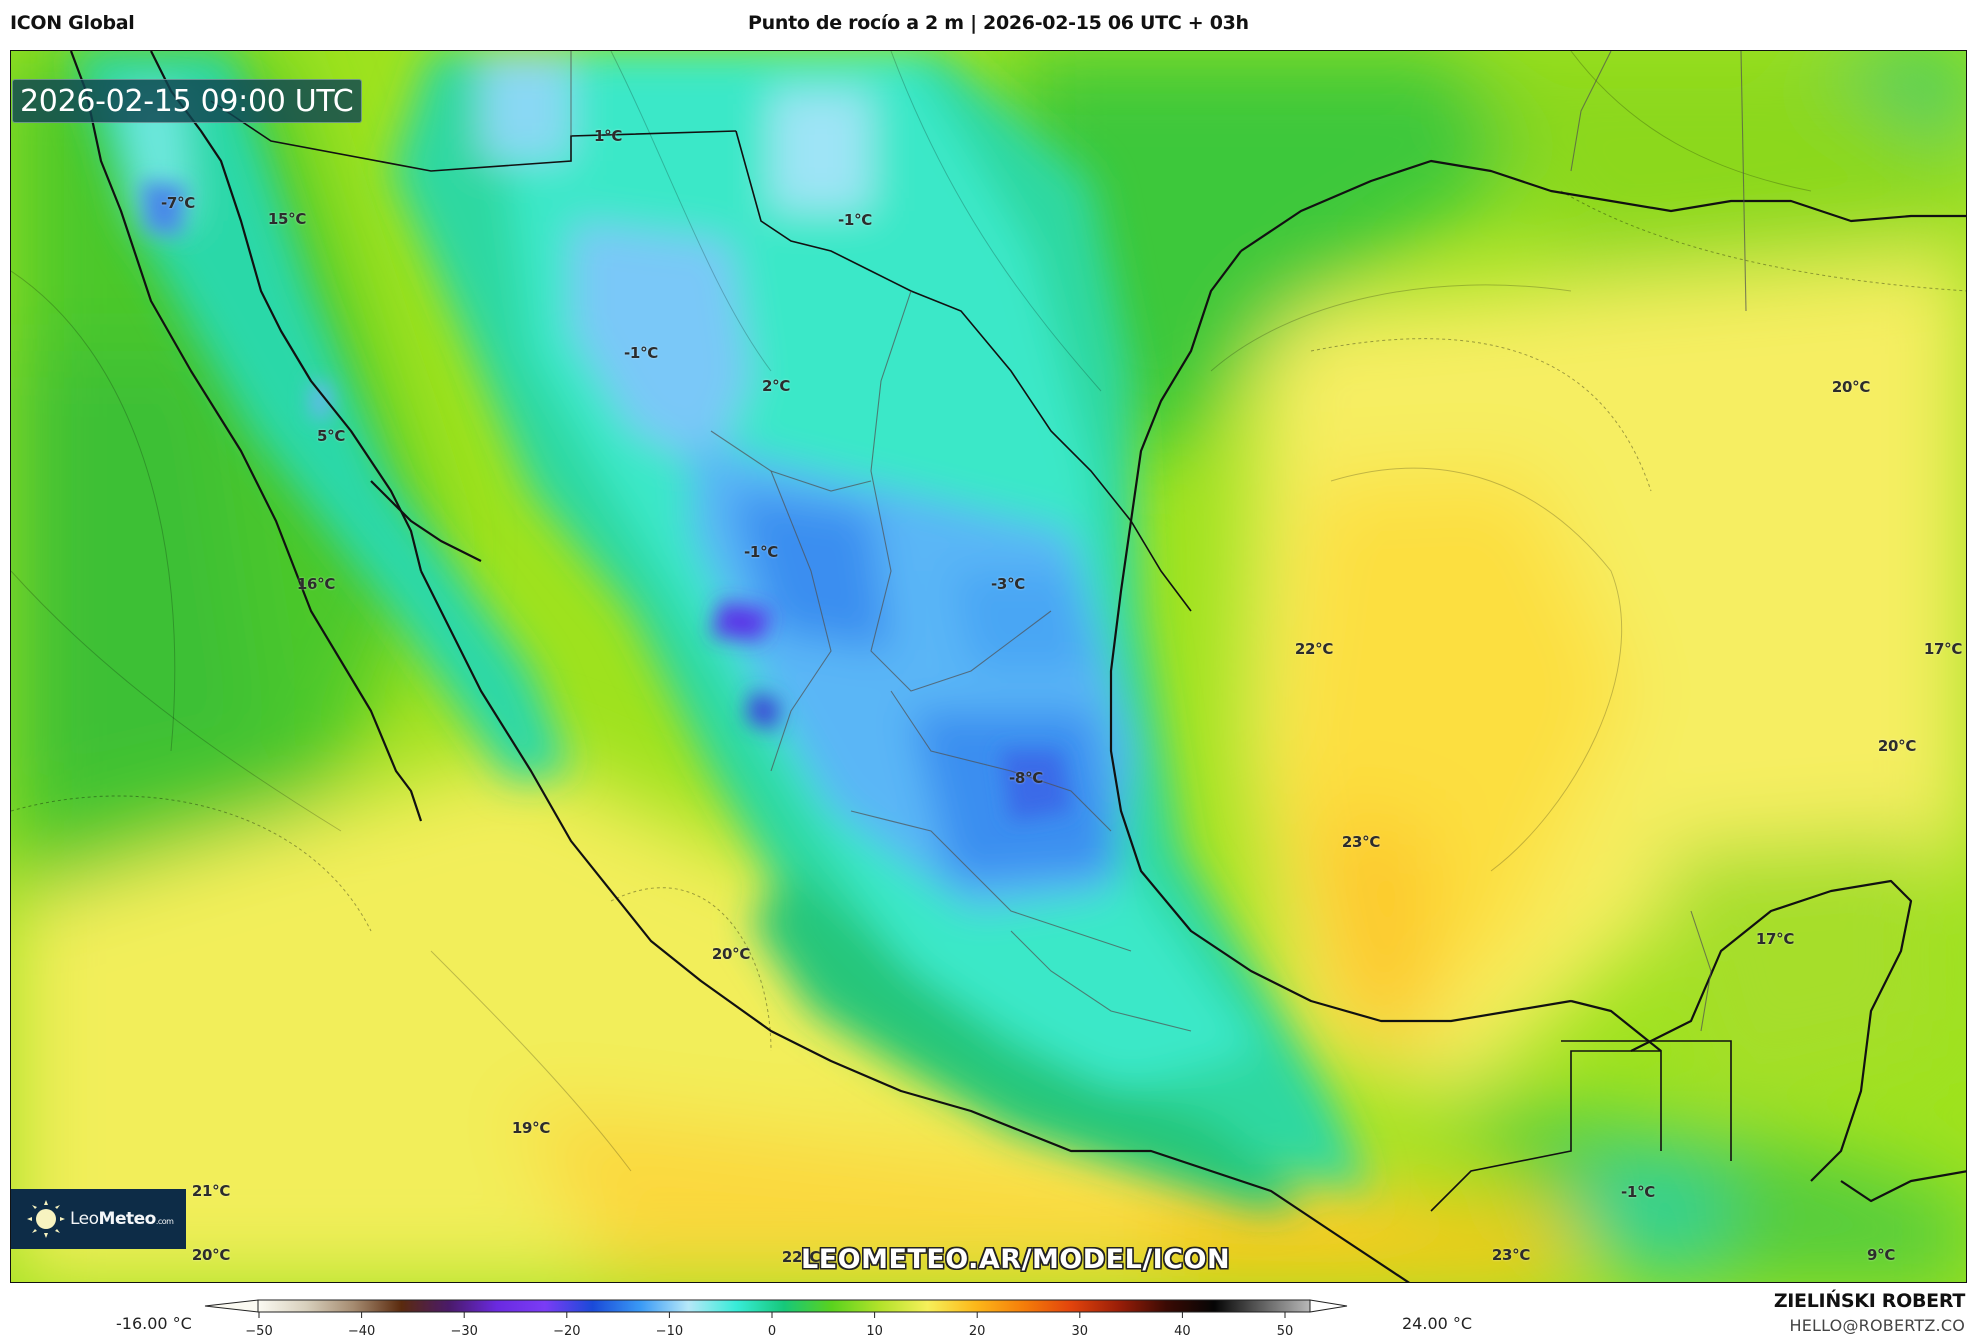 This screenshot has width=1977, height=1339. What do you see at coordinates (72, 23) in the screenshot?
I see `model-name: ICON Global` at bounding box center [72, 23].